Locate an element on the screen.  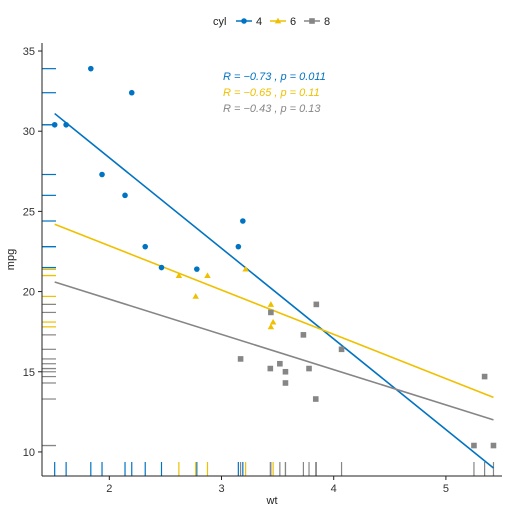
legend-title: cyl is located at coordinates (219, 22).